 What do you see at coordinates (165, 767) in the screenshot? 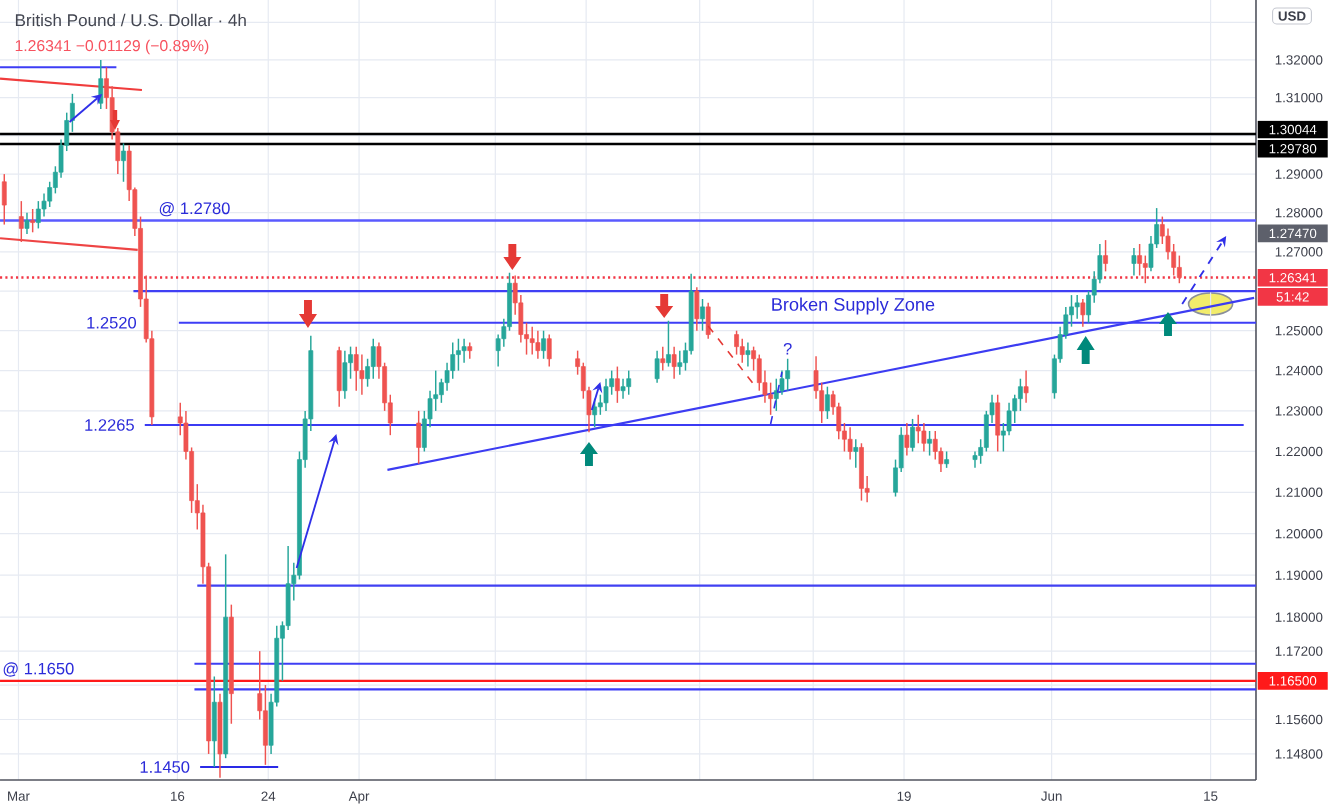
I see `series-label: 1.1450` at bounding box center [165, 767].